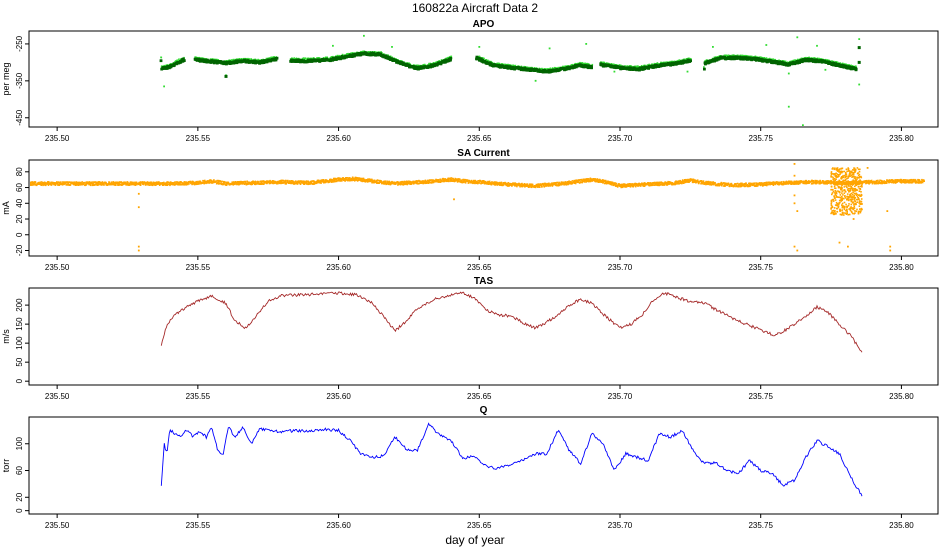  Describe the element at coordinates (19, 202) in the screenshot. I see `y-tick-label: 40` at that location.